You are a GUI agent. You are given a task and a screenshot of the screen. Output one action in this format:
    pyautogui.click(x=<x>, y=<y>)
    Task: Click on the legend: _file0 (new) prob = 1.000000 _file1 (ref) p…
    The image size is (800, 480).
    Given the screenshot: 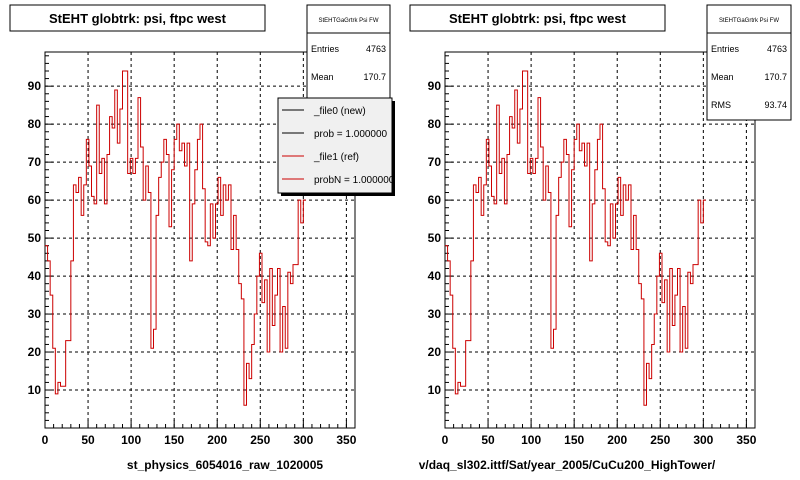 What is the action you would take?
    pyautogui.click(x=336, y=146)
    